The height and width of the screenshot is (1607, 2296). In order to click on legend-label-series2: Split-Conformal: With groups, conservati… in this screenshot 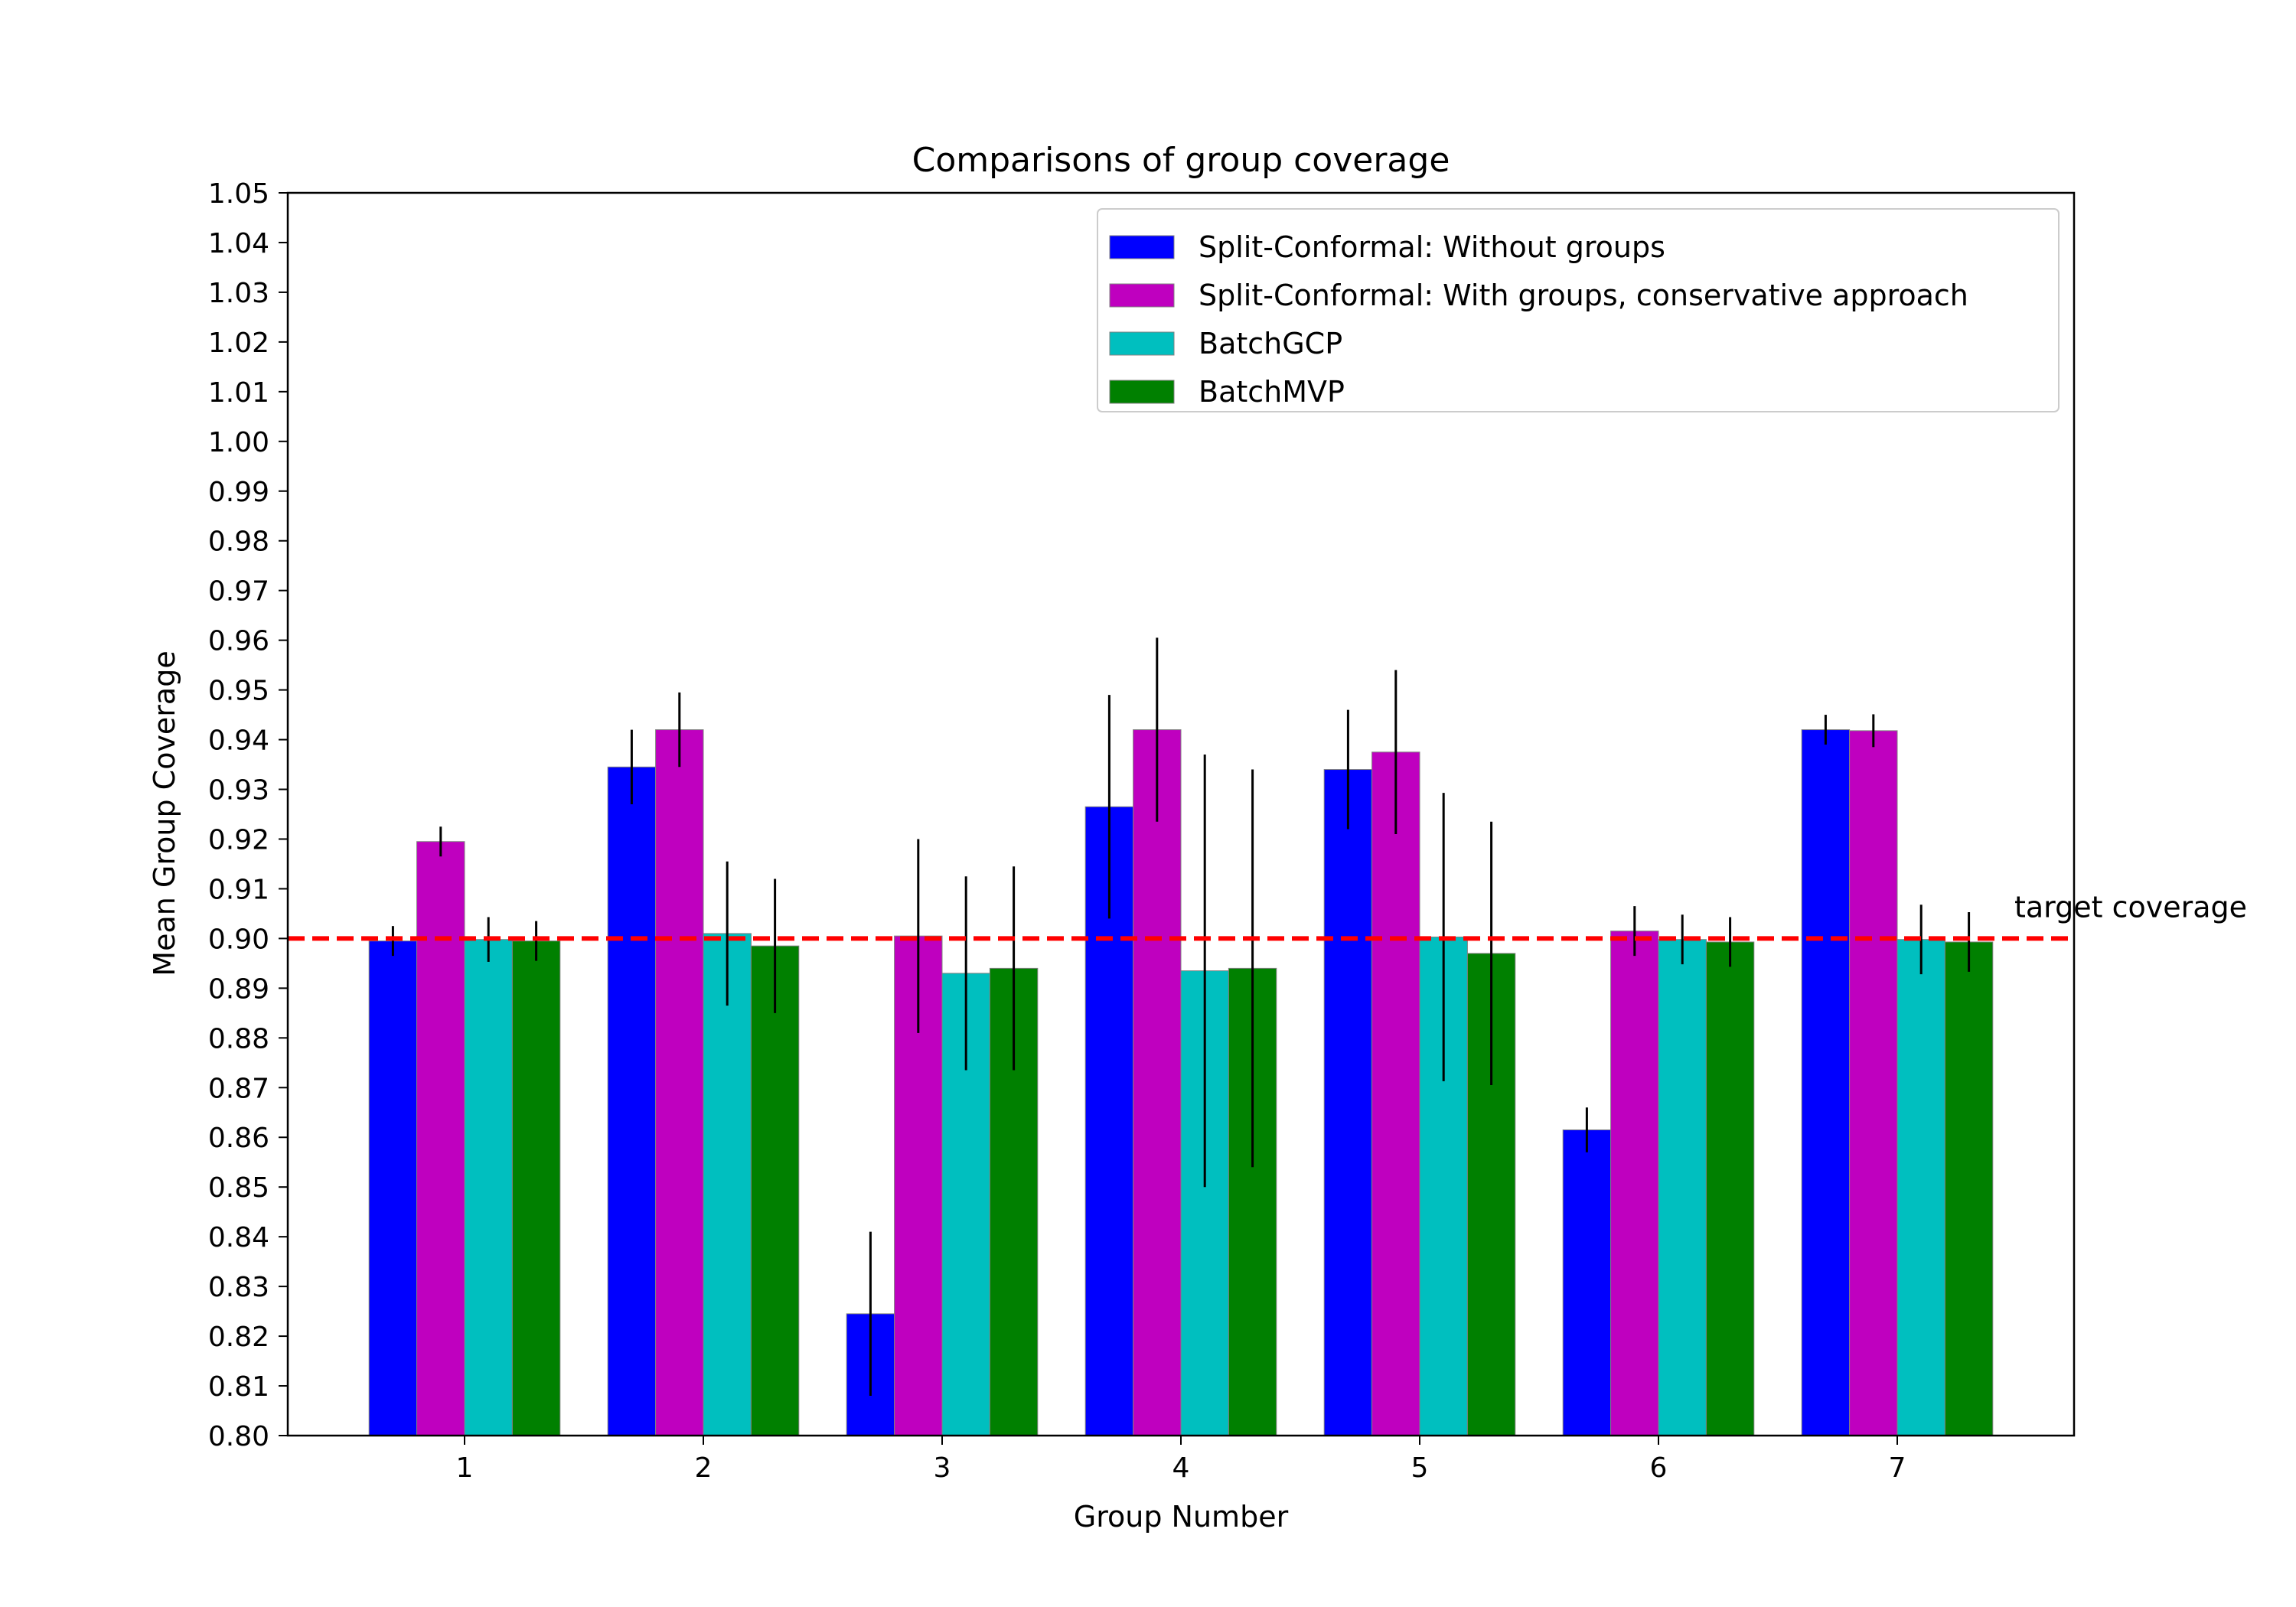, I will do `click(1583, 295)`.